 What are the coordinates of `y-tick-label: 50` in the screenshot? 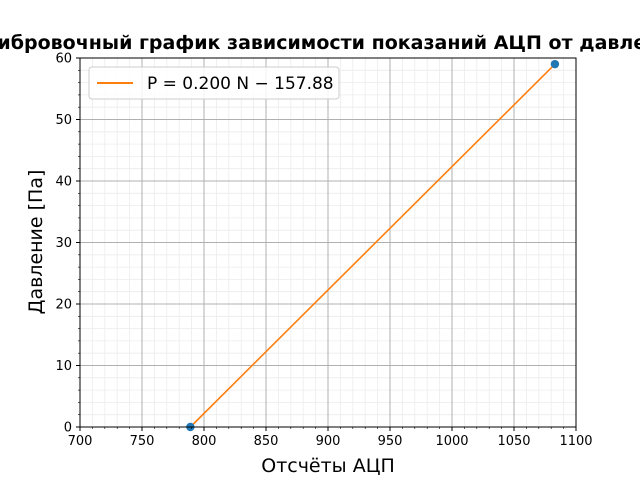 It's located at (63, 120).